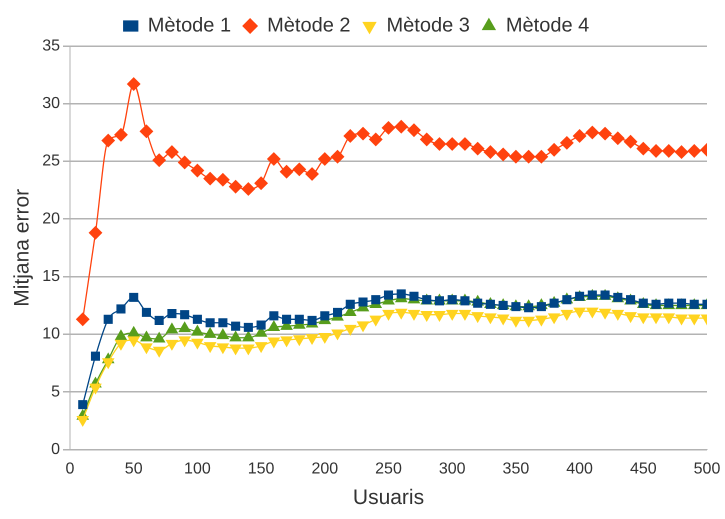 Image resolution: width=725 pixels, height=519 pixels. What do you see at coordinates (643, 469) in the screenshot?
I see `x-tick-label: 450` at bounding box center [643, 469].